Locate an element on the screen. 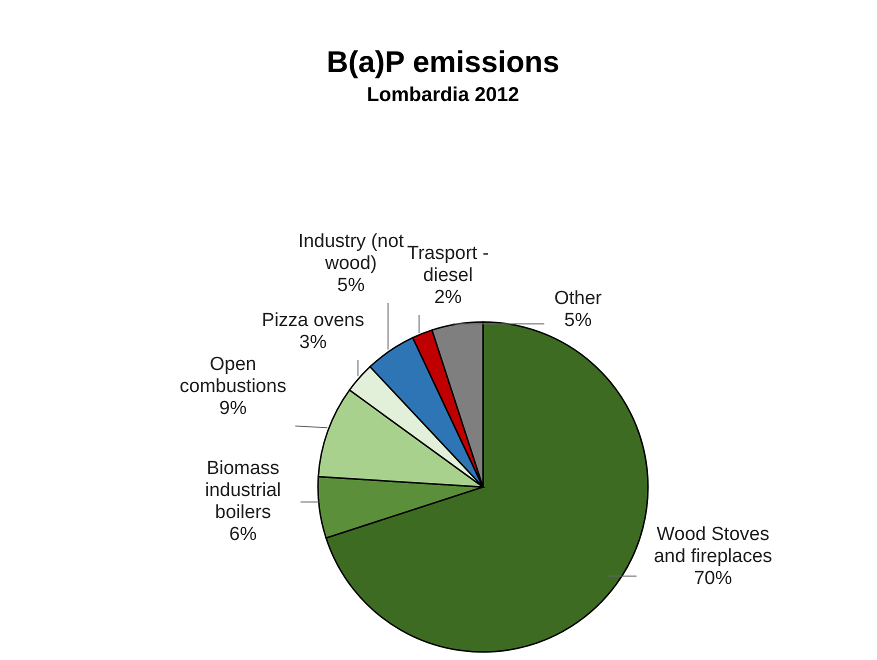 Image resolution: width=877 pixels, height=660 pixels. data-label: 3% is located at coordinates (313, 342).